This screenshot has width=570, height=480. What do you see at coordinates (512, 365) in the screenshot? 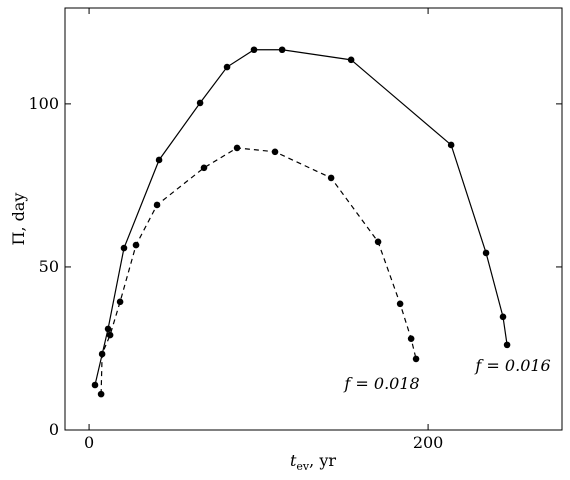
I see `series-label: f = 0.016` at bounding box center [512, 365].